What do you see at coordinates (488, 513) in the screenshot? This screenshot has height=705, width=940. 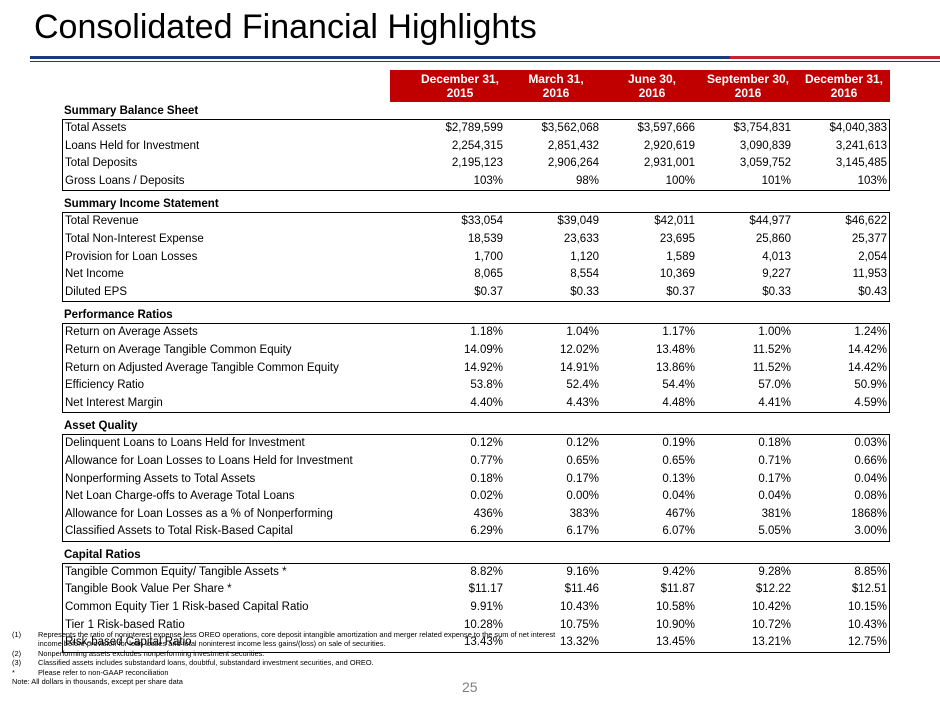 I see `cell-value: 436%` at bounding box center [488, 513].